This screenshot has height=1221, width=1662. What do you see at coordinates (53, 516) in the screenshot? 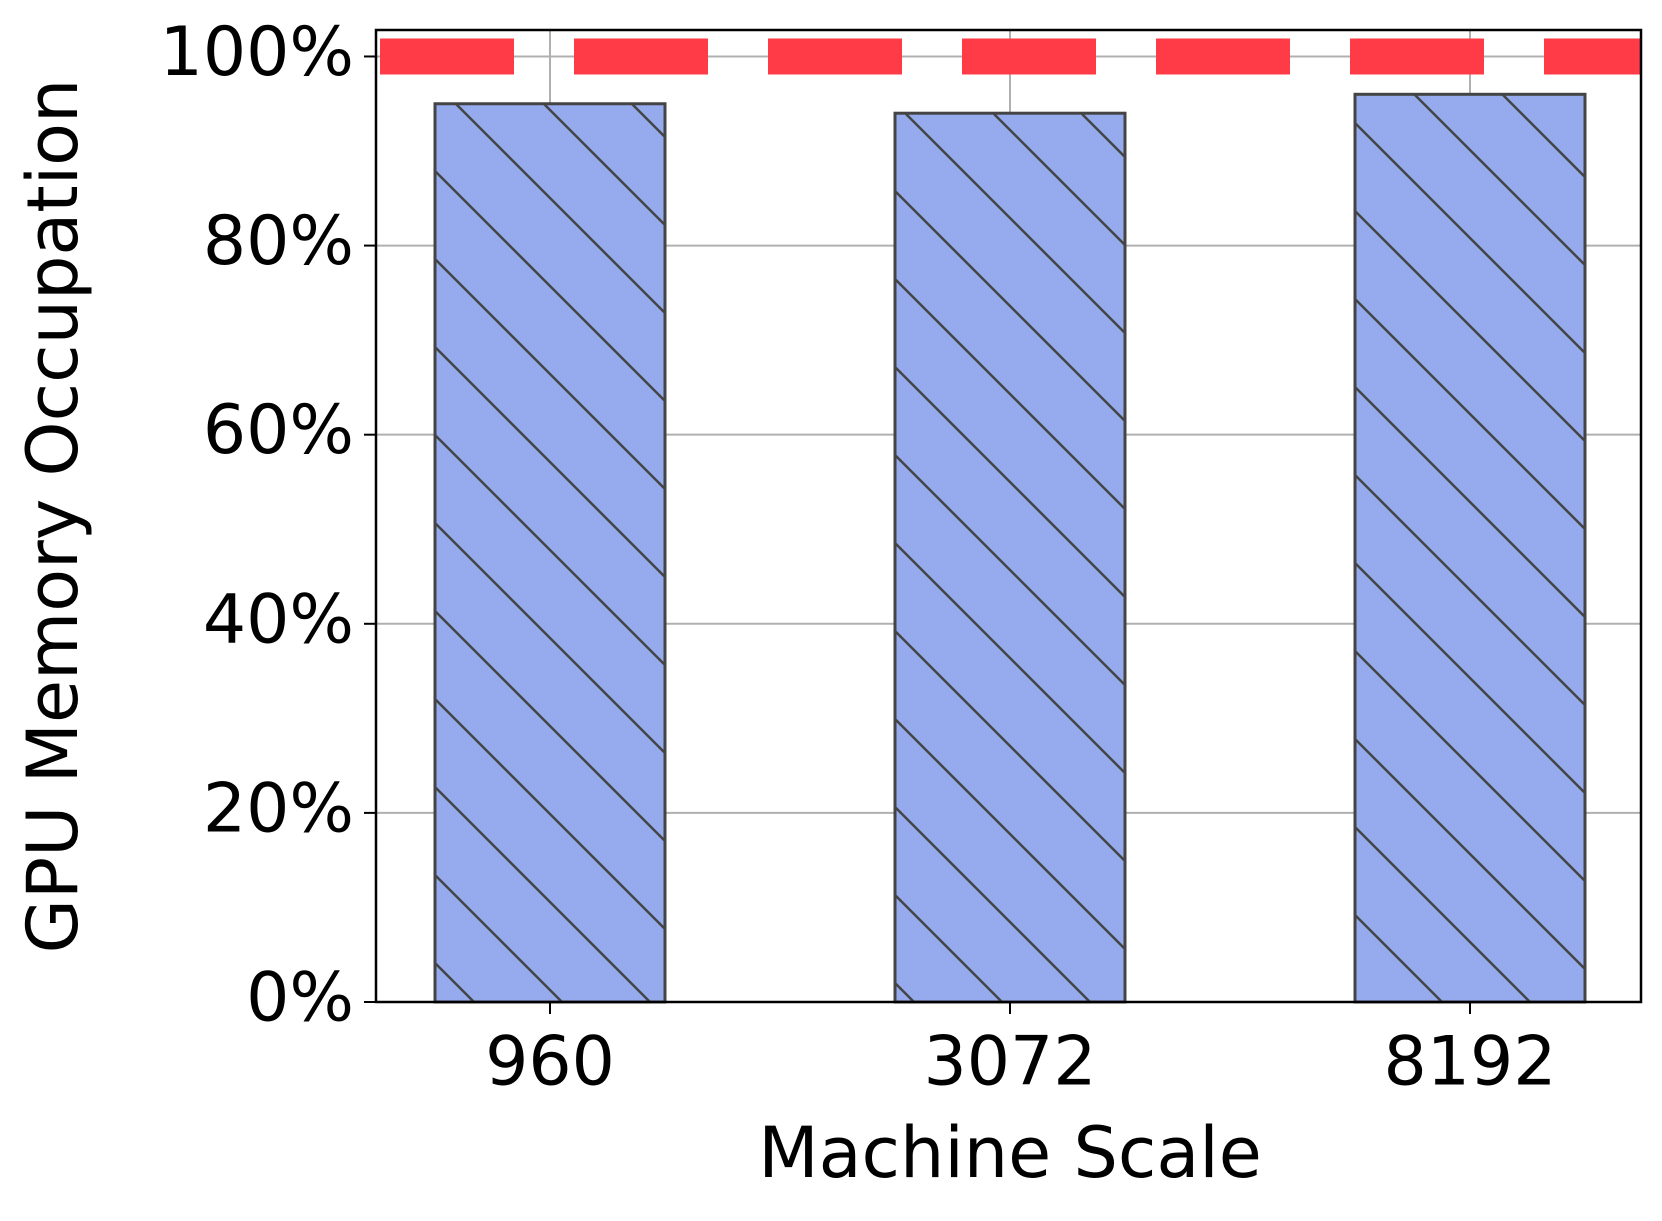
I see `y-axis-label: GPU Memory Occupation` at bounding box center [53, 516].